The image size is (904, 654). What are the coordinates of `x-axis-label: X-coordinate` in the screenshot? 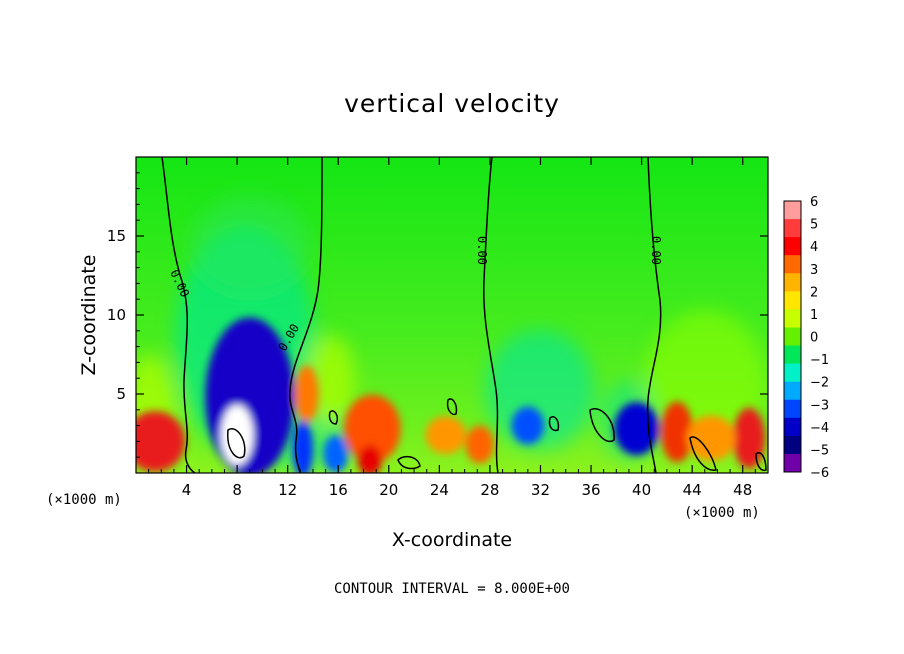 It's located at (452, 540).